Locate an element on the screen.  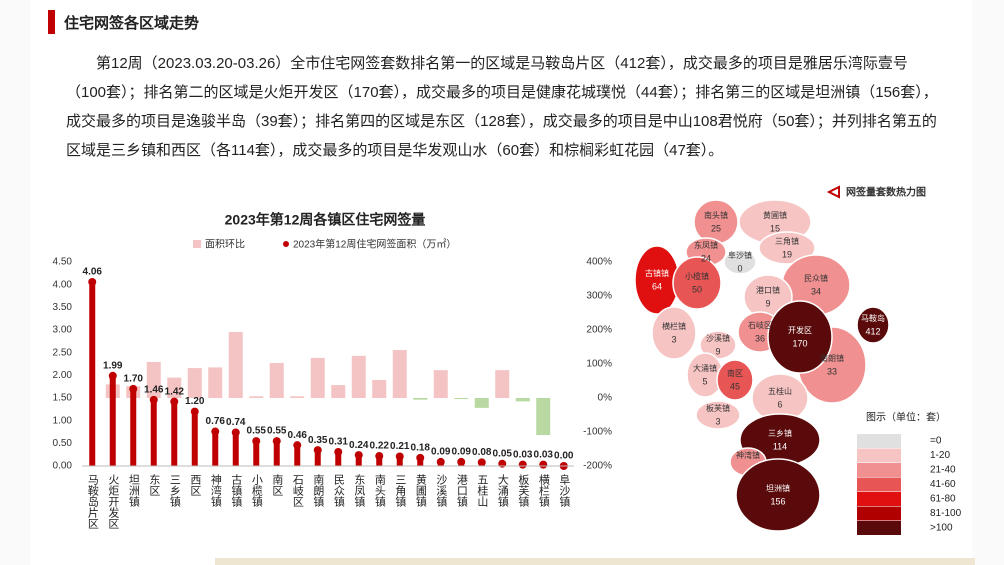
value-label: 4.06 is located at coordinates (93, 272).